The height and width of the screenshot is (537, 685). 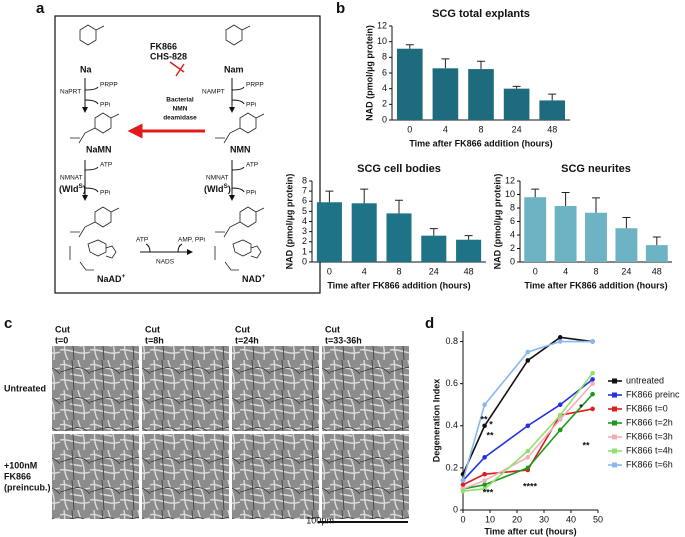 What do you see at coordinates (106, 165) in the screenshot?
I see `cofactor: ATP` at bounding box center [106, 165].